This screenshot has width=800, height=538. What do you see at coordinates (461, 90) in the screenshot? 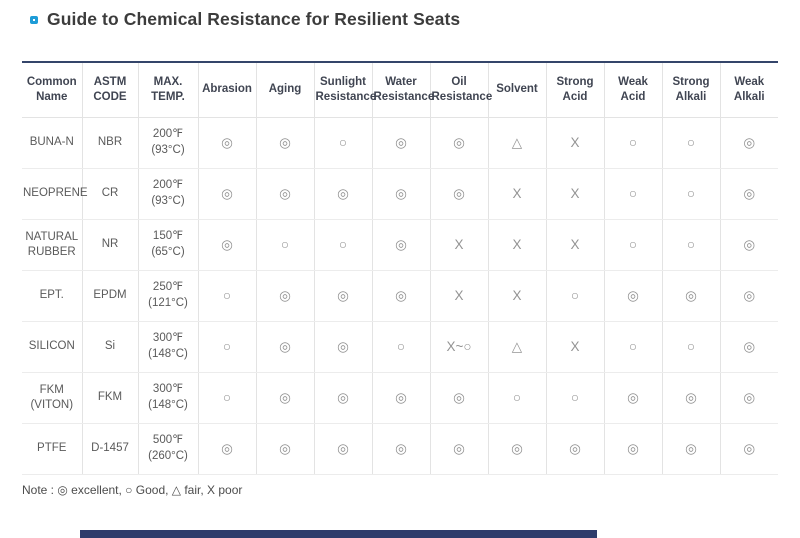
I see `column-header-oil-resistance: Oil Resistance` at bounding box center [461, 90].